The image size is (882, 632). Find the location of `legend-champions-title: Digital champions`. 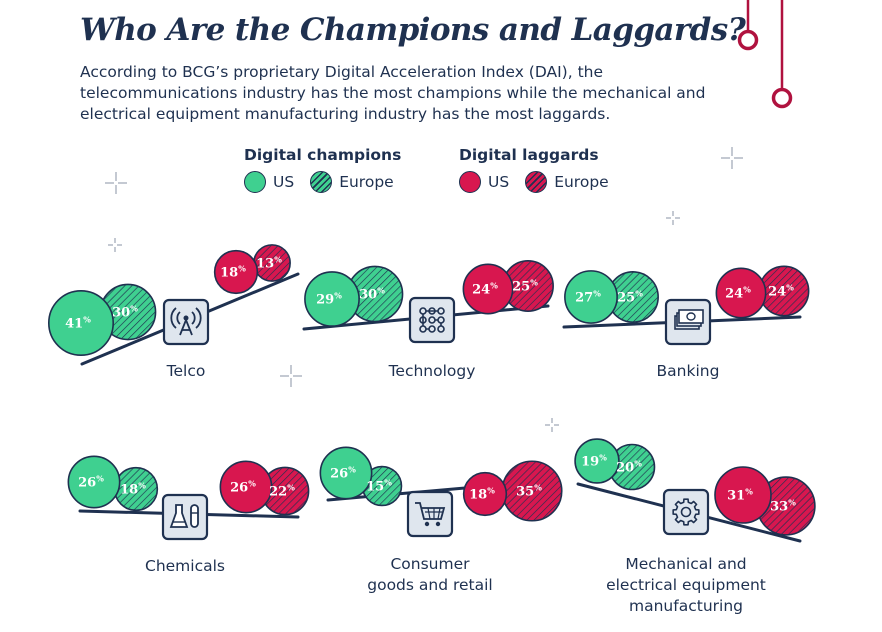

legend-champions-title: Digital champions is located at coordinates (323, 155).